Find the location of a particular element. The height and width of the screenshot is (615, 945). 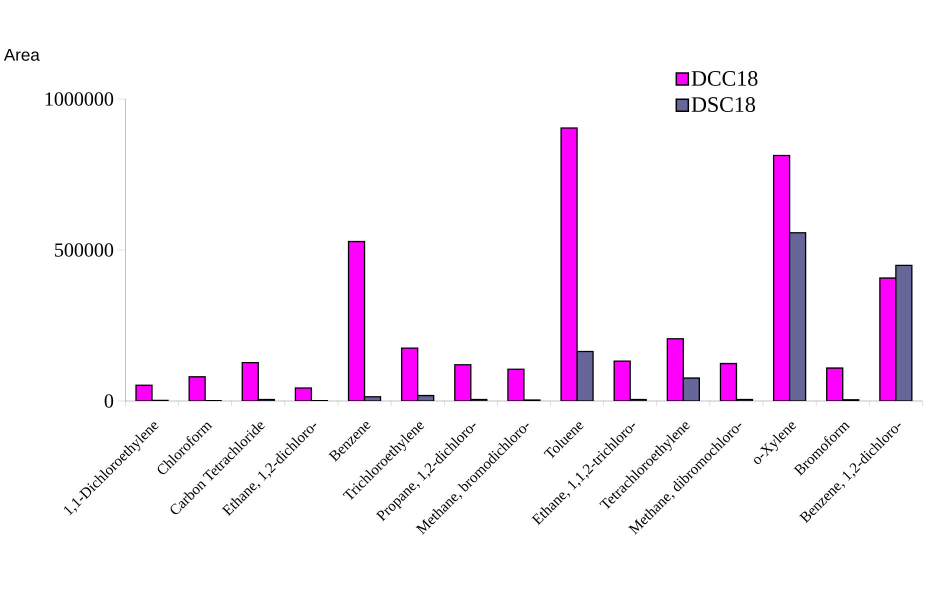

y-tick-label: 500000 is located at coordinates (84, 250).